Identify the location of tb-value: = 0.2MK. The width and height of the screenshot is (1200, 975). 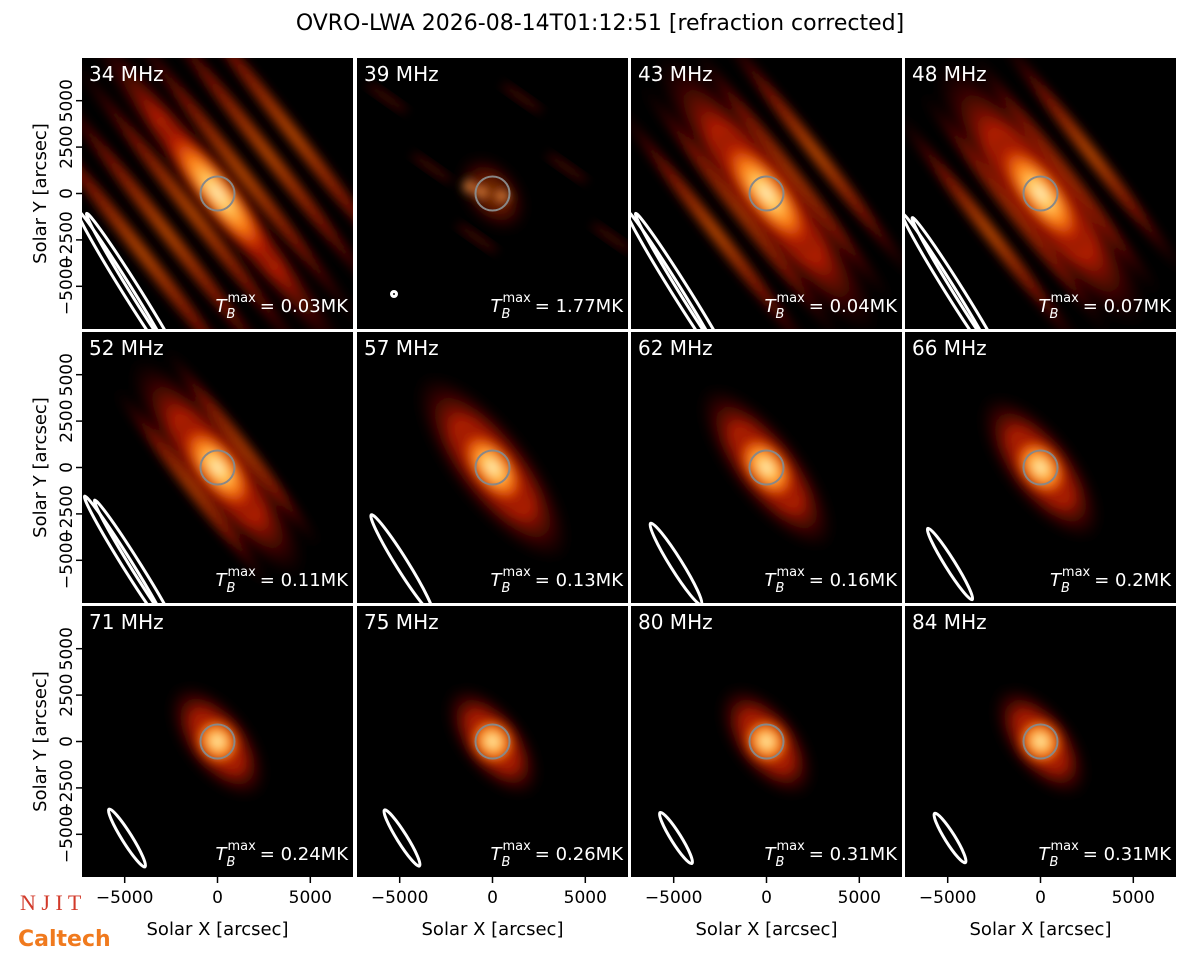
(1133, 580).